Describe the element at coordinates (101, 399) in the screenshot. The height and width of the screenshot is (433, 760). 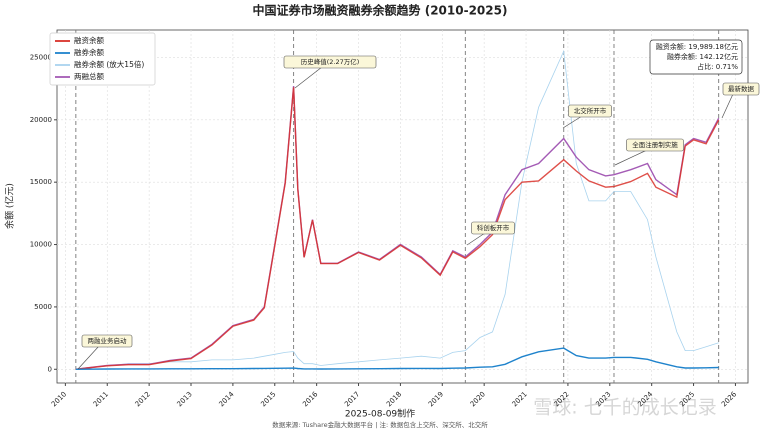
I see `x-tick-label: 2011` at that location.